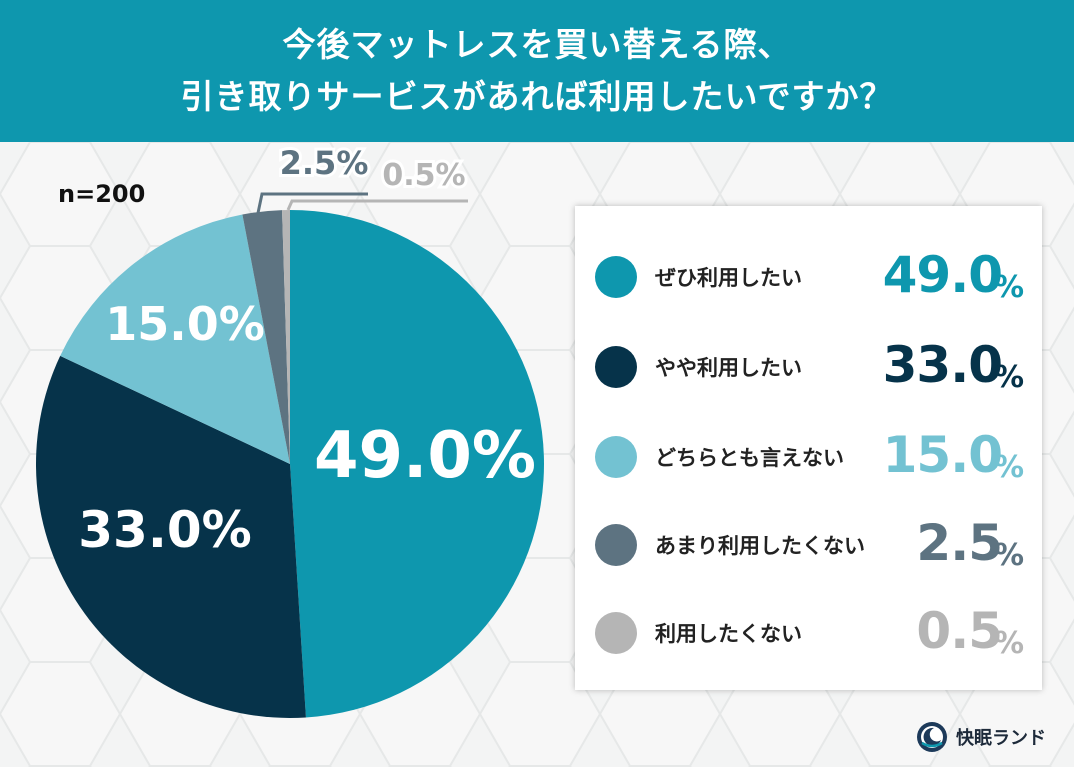  I want to click on brand-logo: 快眠ランド, so click(981, 737).